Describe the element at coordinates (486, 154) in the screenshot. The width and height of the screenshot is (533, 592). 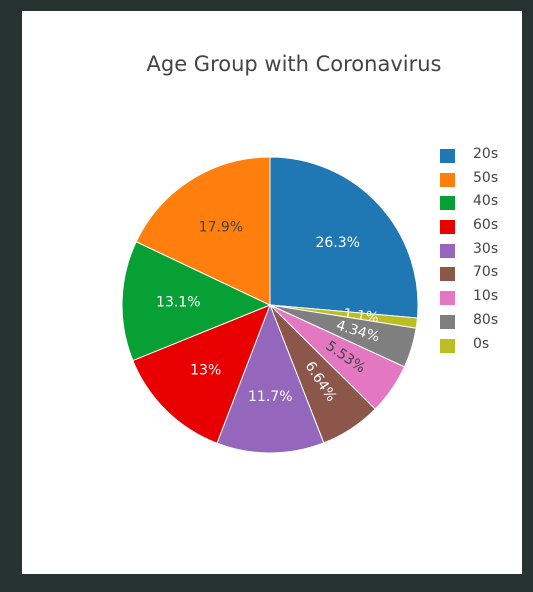
I see `legend-label: 20s` at that location.